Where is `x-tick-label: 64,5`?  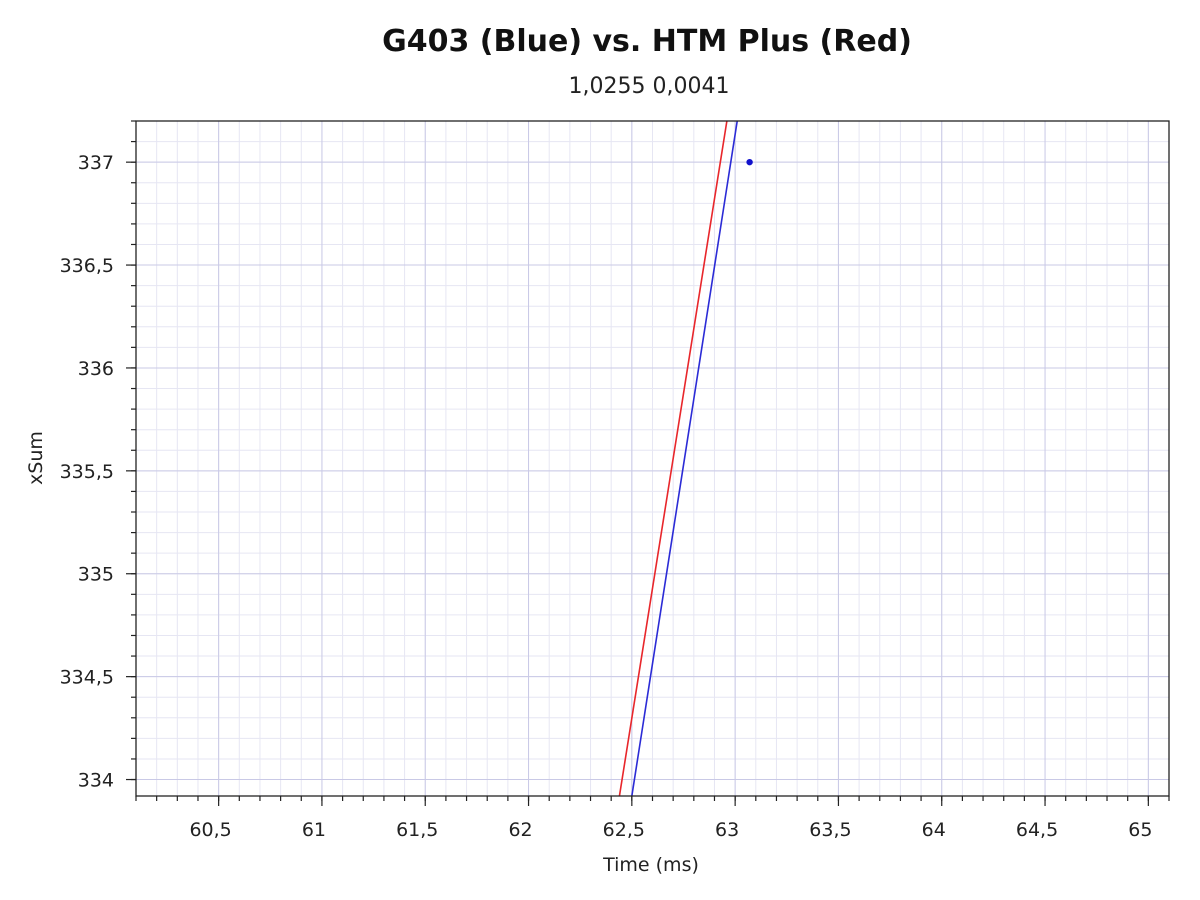
x-tick-label: 64,5 is located at coordinates (1037, 830).